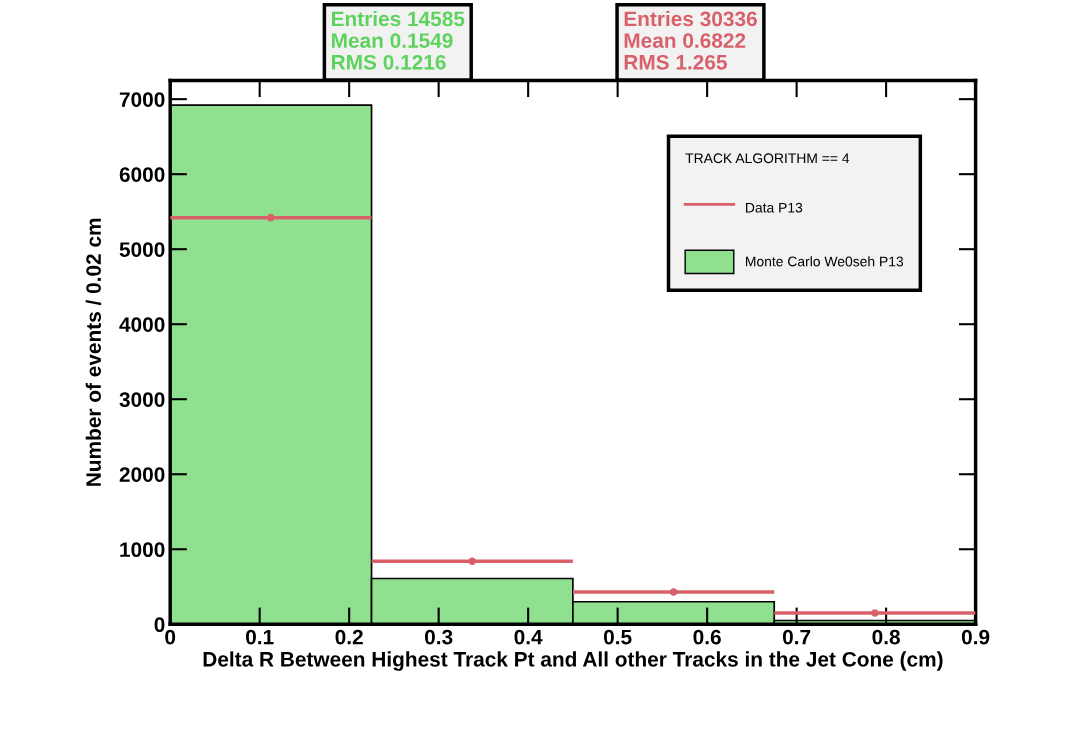  Describe the element at coordinates (389, 62) in the screenshot. I see `text: RMS 0.1216` at that location.